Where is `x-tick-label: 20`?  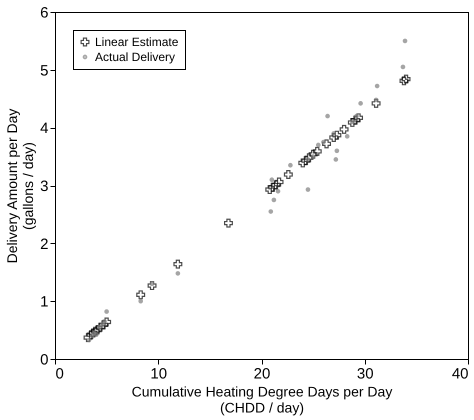
x-tick-label: 20 is located at coordinates (262, 374).